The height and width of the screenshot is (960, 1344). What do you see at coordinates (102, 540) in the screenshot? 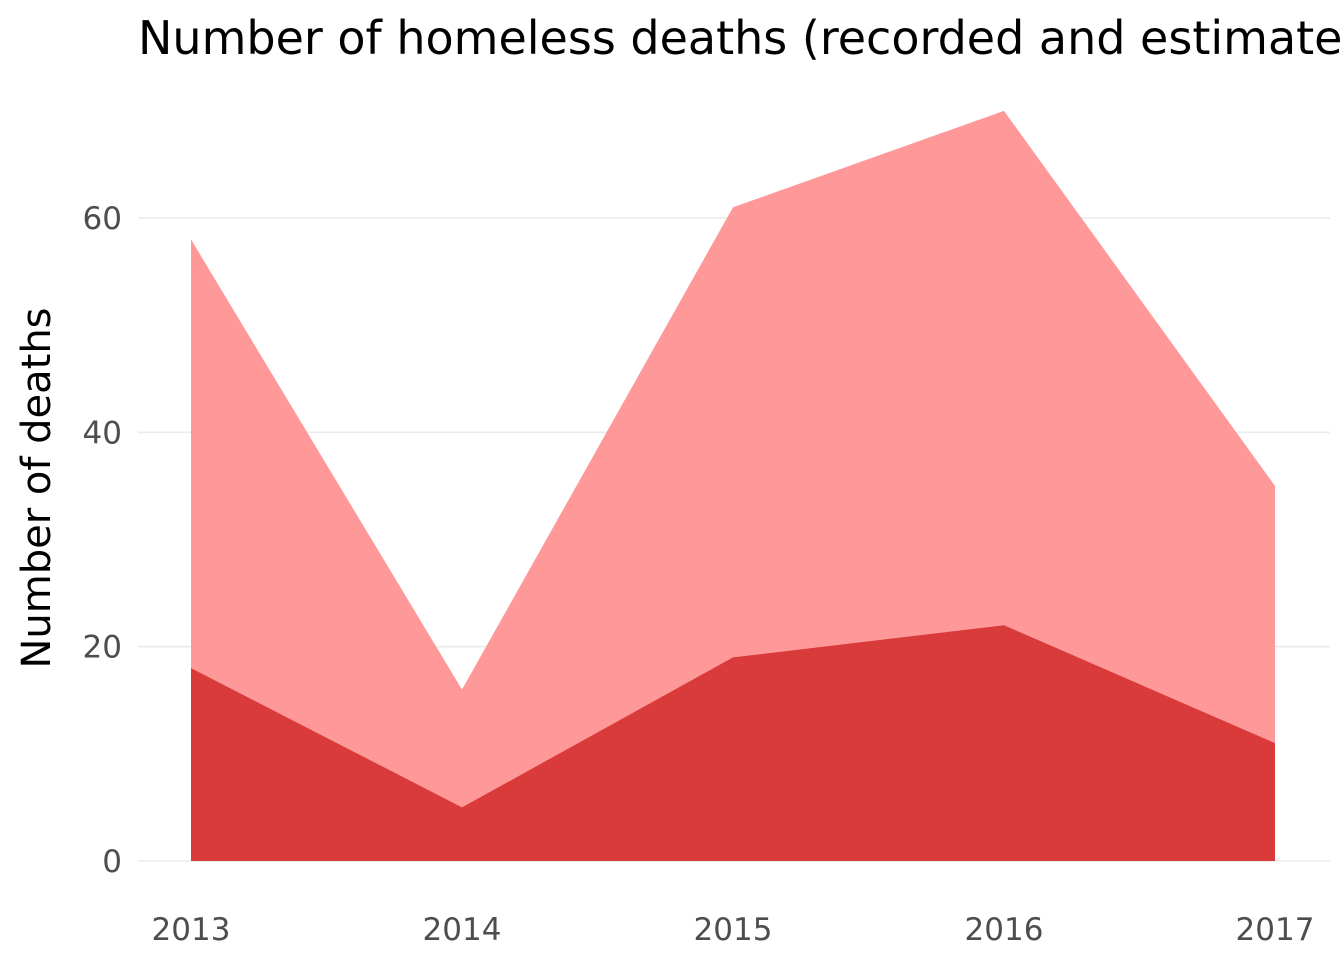
I see `y-axis-ticks: 0 20 40 60` at bounding box center [102, 540].